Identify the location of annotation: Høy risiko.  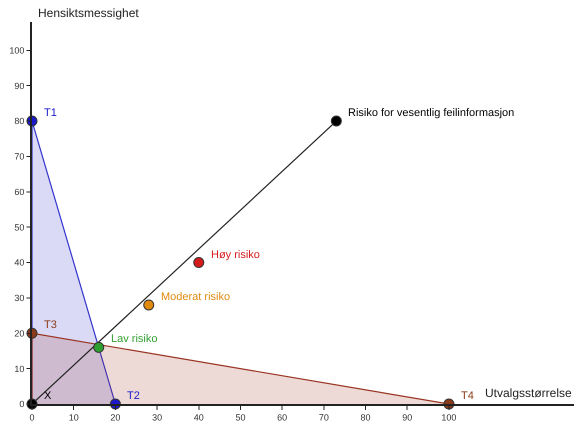
(235, 255).